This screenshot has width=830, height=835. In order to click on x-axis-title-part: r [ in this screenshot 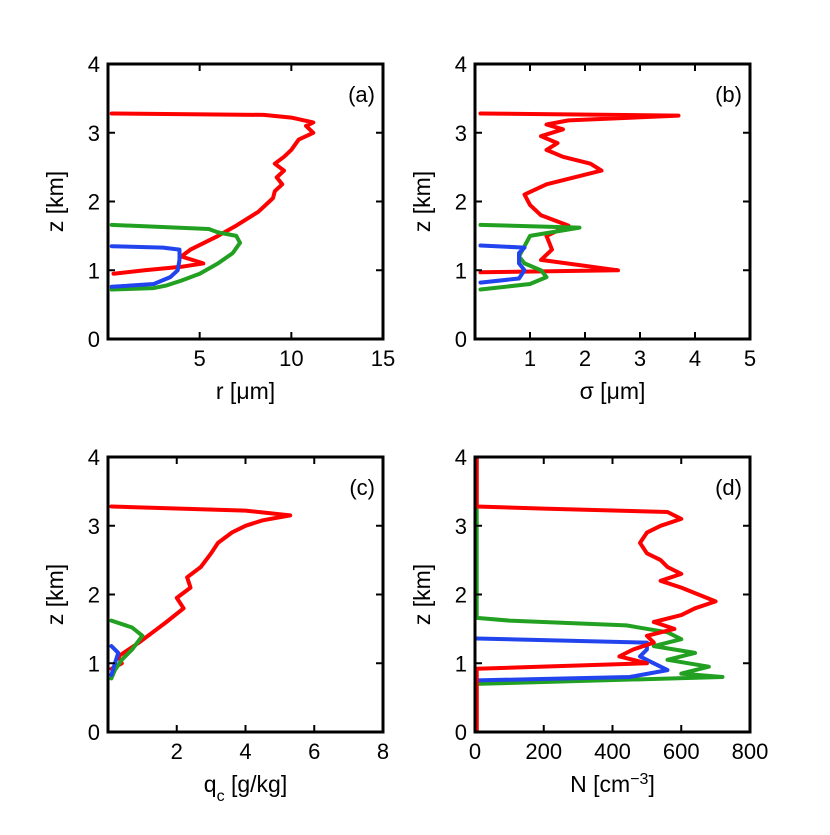, I will do `click(226, 391)`.